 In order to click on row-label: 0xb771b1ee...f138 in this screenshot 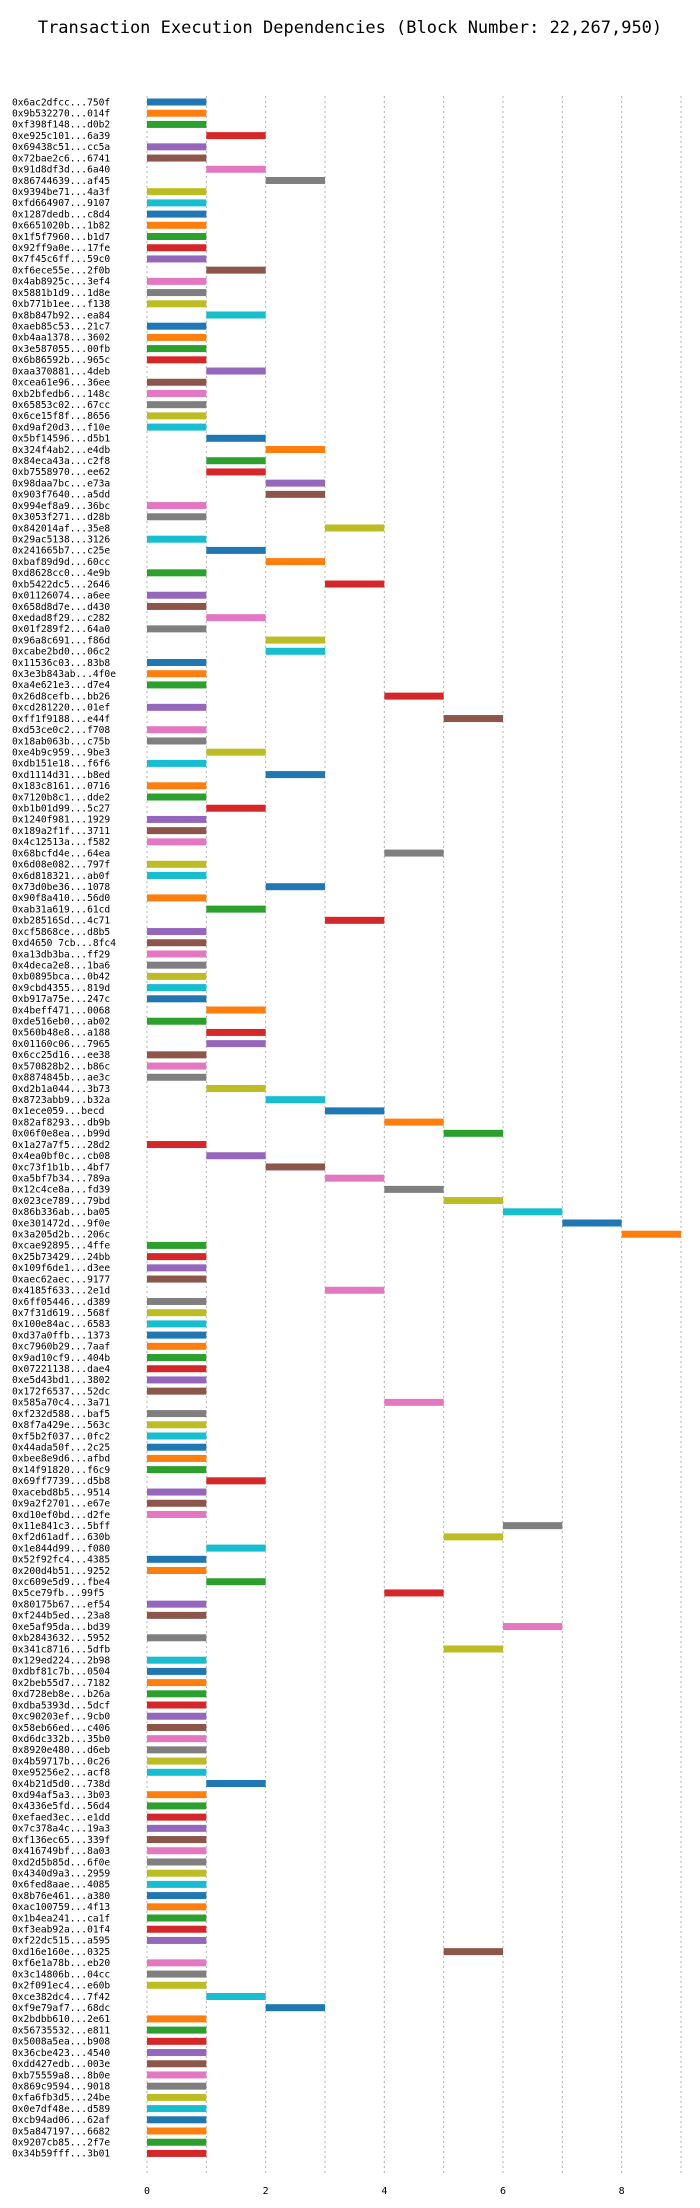, I will do `click(61, 304)`.